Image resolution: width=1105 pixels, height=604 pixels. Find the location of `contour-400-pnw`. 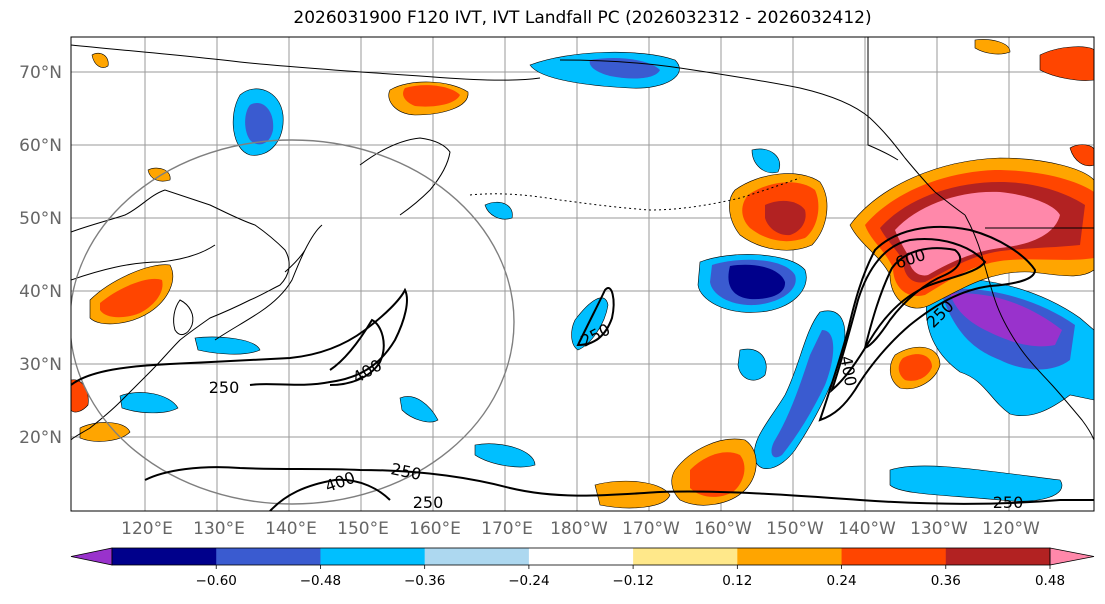

contour-400-pnw is located at coordinates (908, 316).